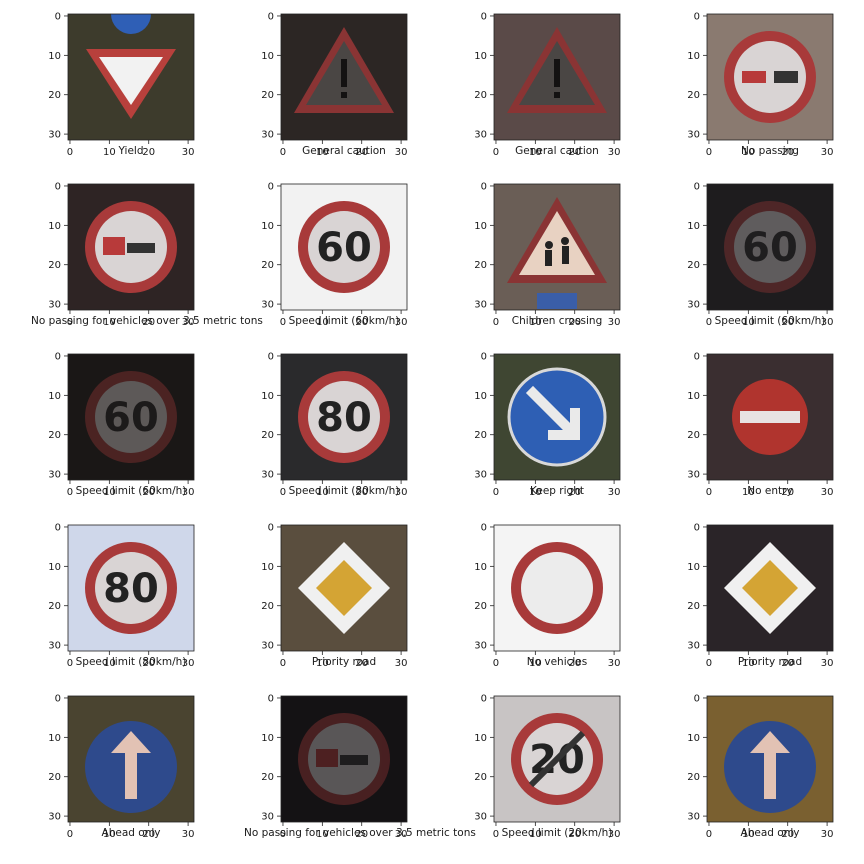  I want to click on sign-panel: 0 0 10 10 20 20 30 30 Yield, so click(100, 82).